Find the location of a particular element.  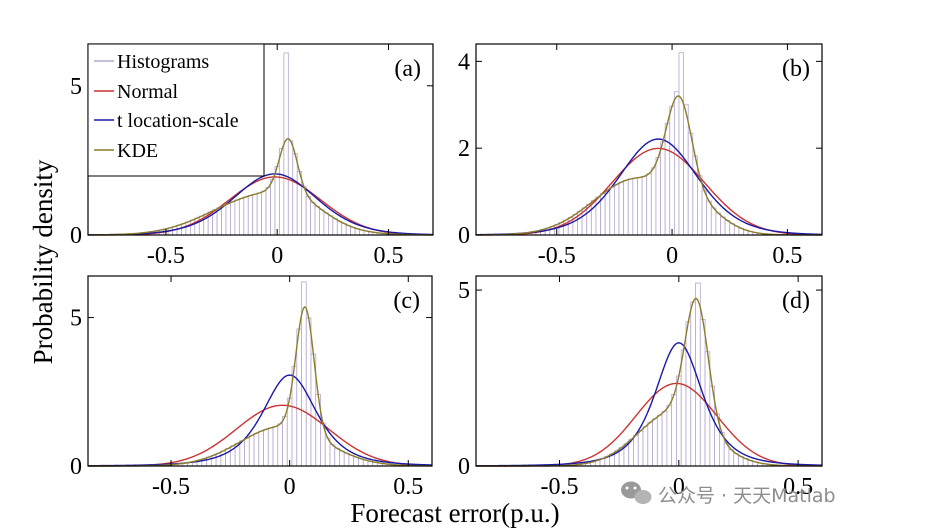

legend-label-histograms: Histograms is located at coordinates (163, 62).